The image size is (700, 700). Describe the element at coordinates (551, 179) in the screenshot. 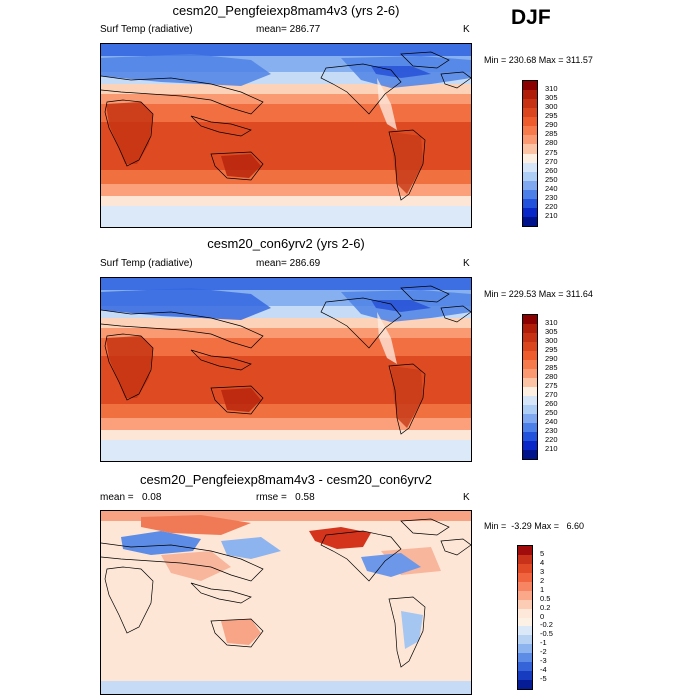

I see `colorbar-tick-label: 250` at that location.